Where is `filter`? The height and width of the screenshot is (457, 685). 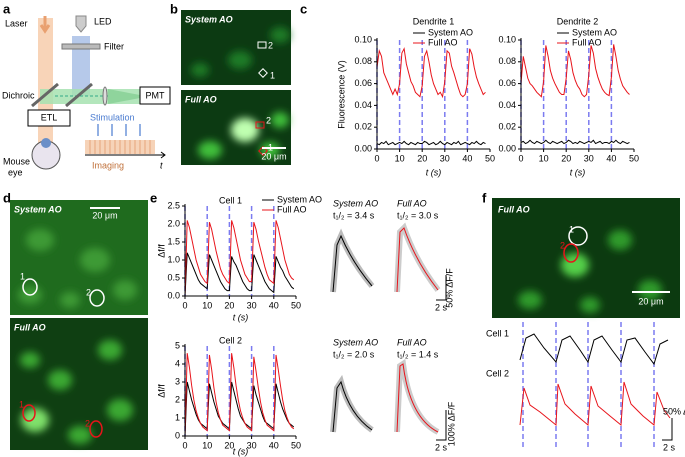 filter is located at coordinates (81, 46).